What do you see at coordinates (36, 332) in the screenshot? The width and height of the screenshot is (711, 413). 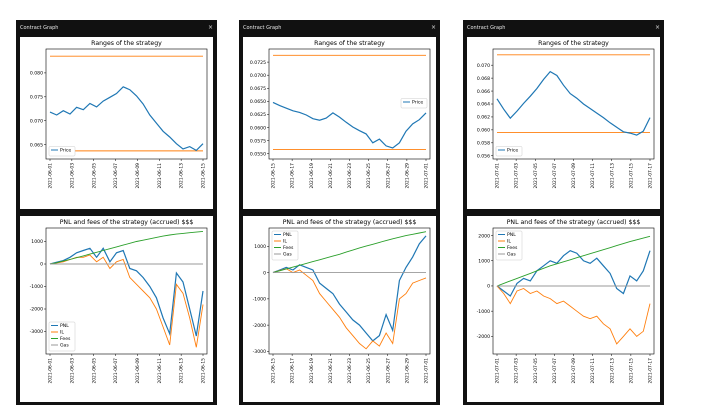 I see `y-tick-label: -3000` at bounding box center [36, 332].